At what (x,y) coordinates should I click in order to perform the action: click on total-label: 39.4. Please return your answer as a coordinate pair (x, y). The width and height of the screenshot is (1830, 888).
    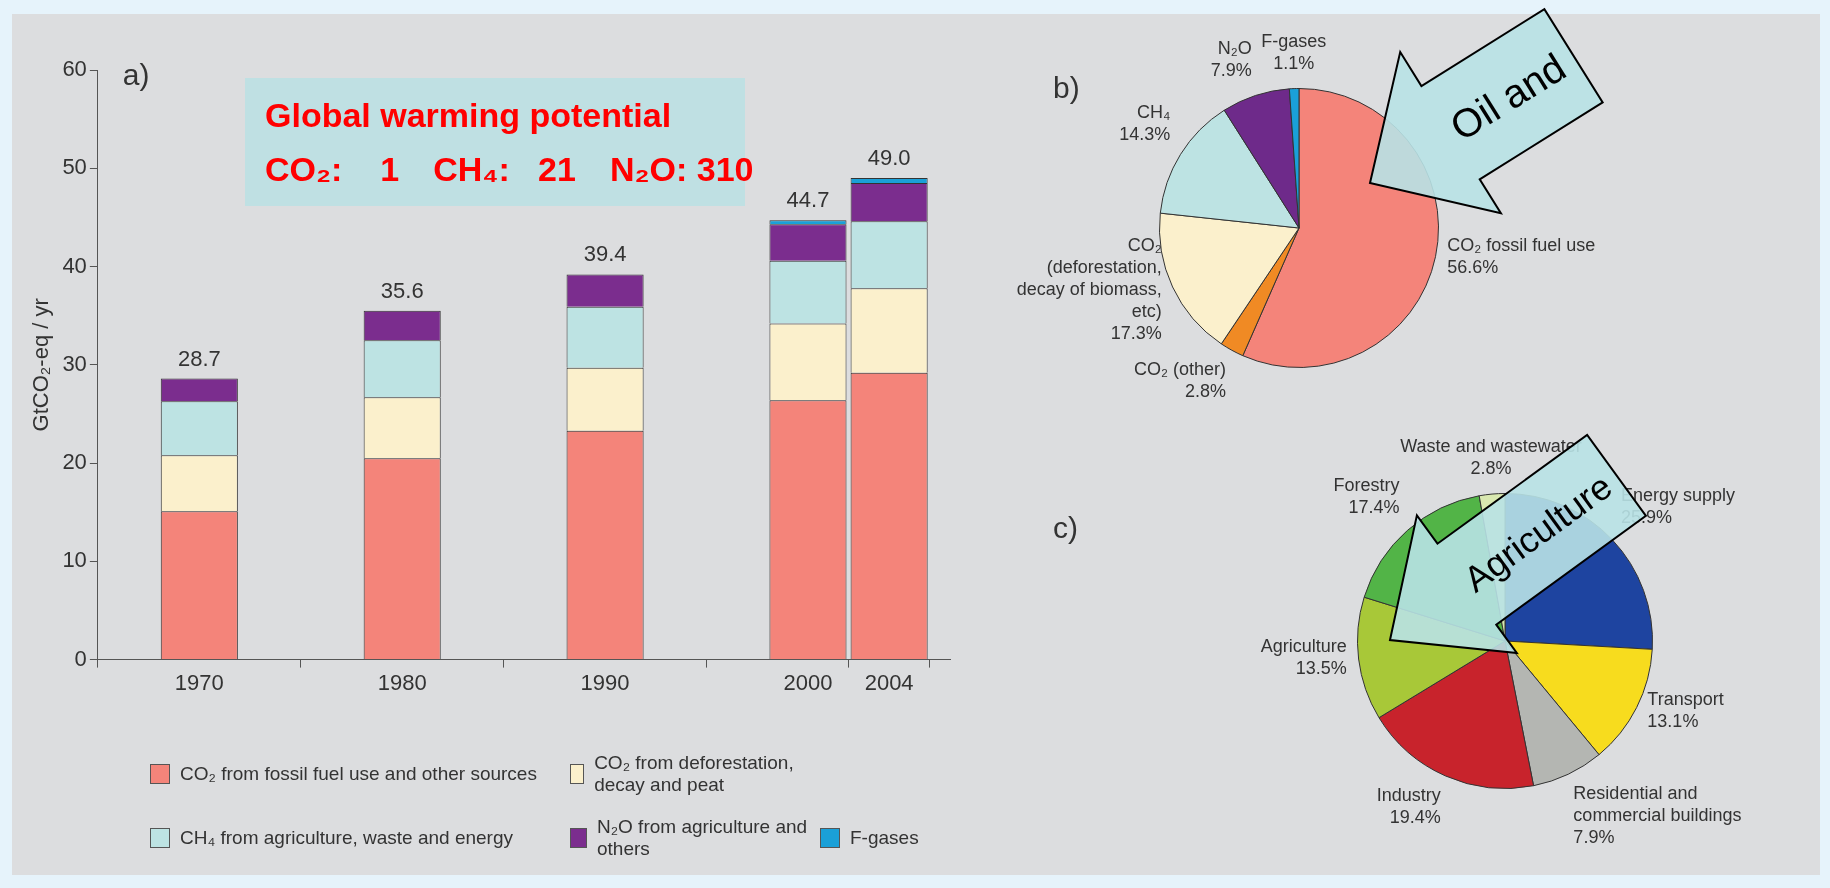
    Looking at the image, I should click on (605, 254).